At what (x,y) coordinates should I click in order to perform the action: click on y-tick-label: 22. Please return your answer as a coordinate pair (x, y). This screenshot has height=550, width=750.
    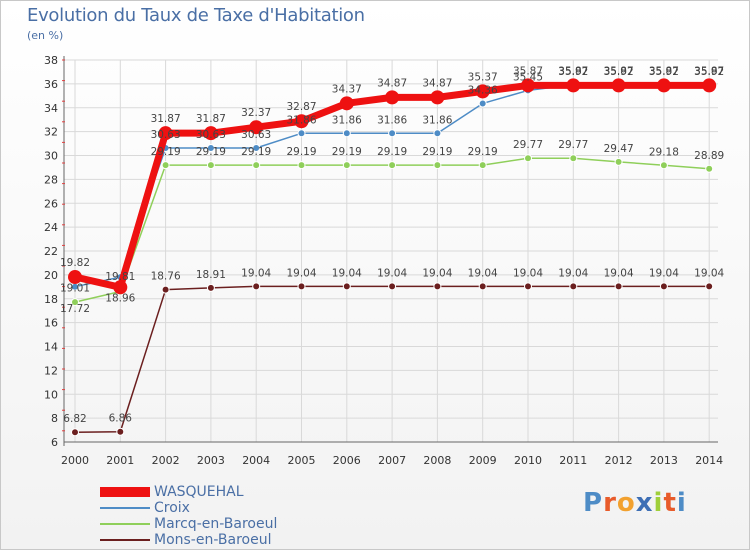
    Looking at the image, I should click on (51, 251).